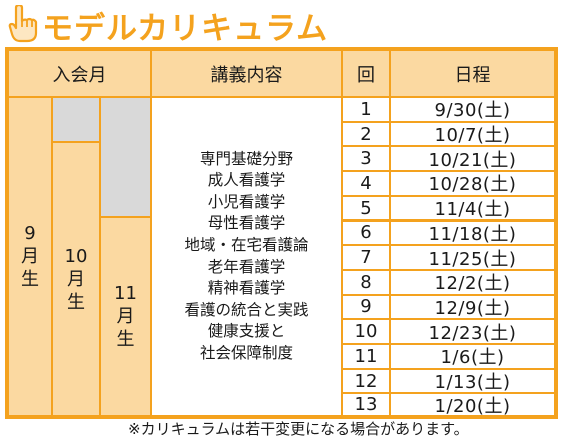  What do you see at coordinates (366, 282) in the screenshot?
I see `session-number: 8` at bounding box center [366, 282].